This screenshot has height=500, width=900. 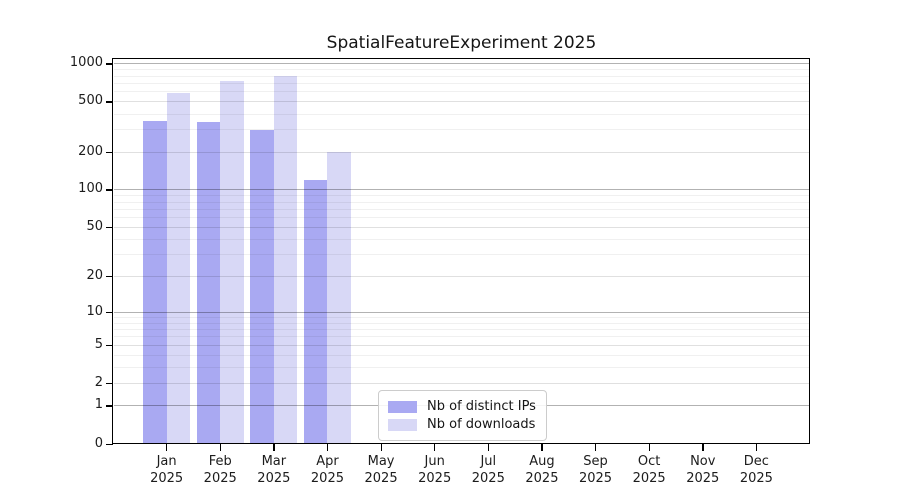 What do you see at coordinates (649, 470) in the screenshot?
I see `x-tick-label-oct: Oct 2025` at bounding box center [649, 470].